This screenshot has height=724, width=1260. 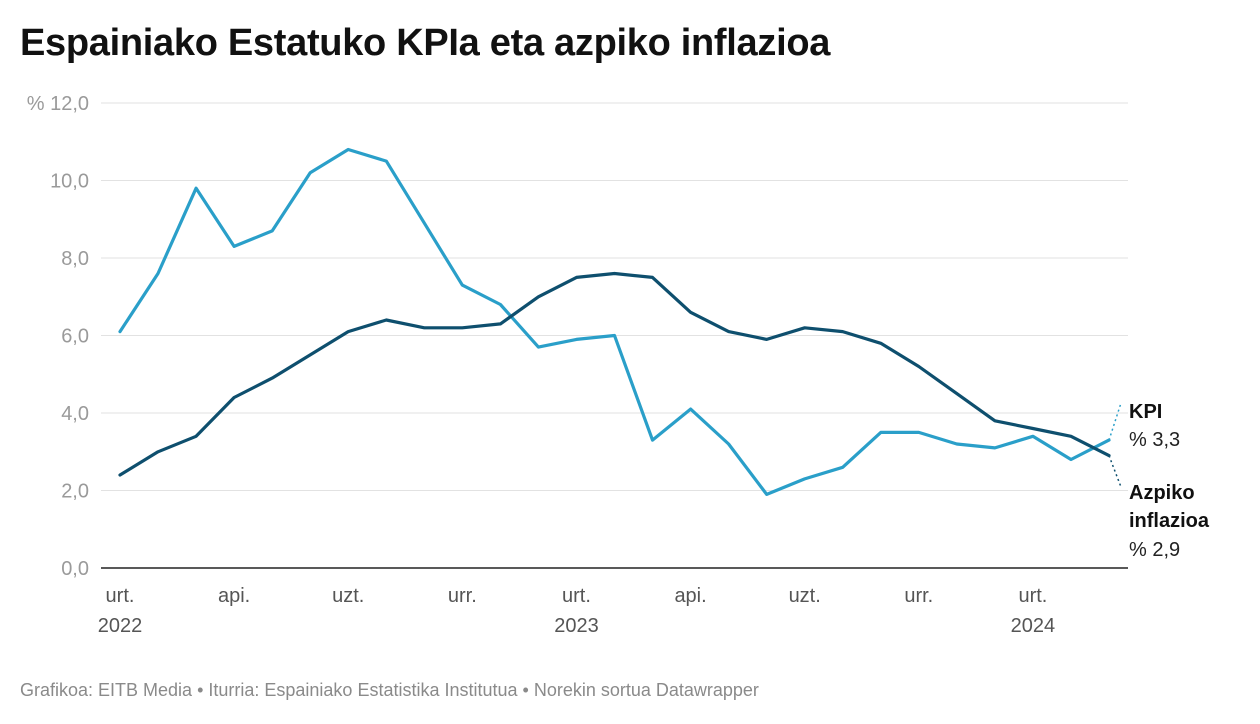 I want to click on core-label-name-line1: Azpiko, so click(x=1162, y=493).